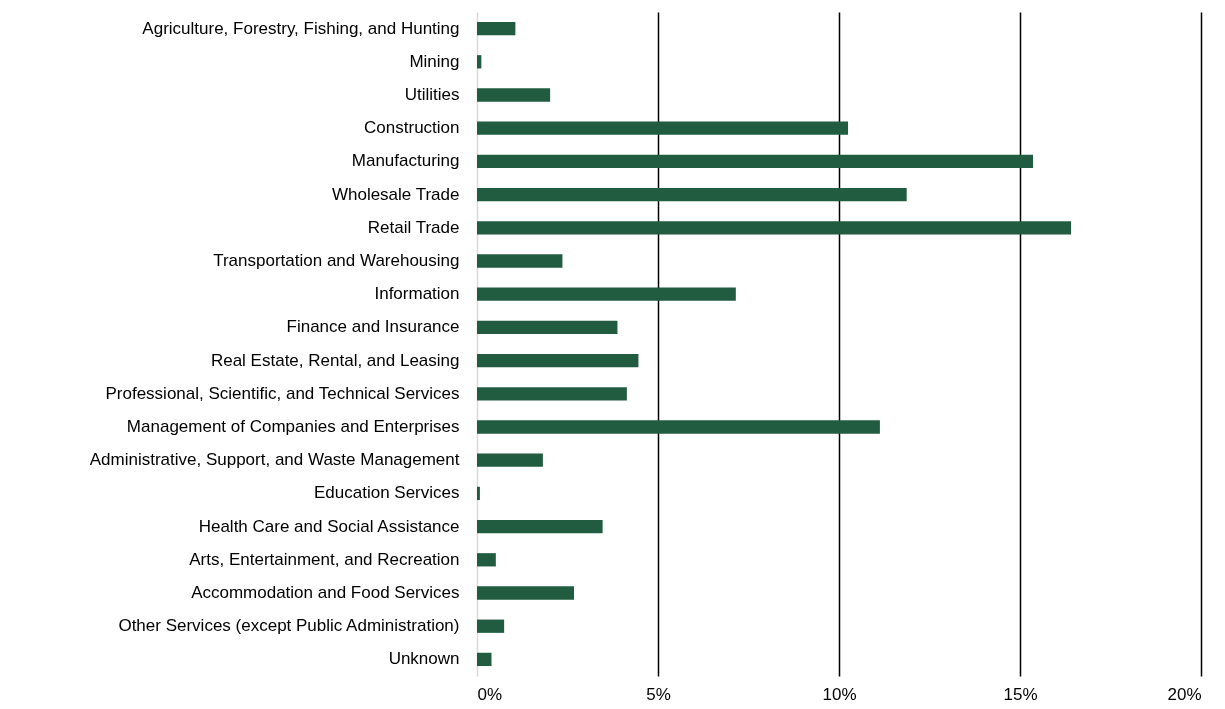 Image resolution: width=1225 pixels, height=709 pixels. Describe the element at coordinates (274, 460) in the screenshot. I see `y-tick-label: Administrative, Support, and Waste Management` at that location.